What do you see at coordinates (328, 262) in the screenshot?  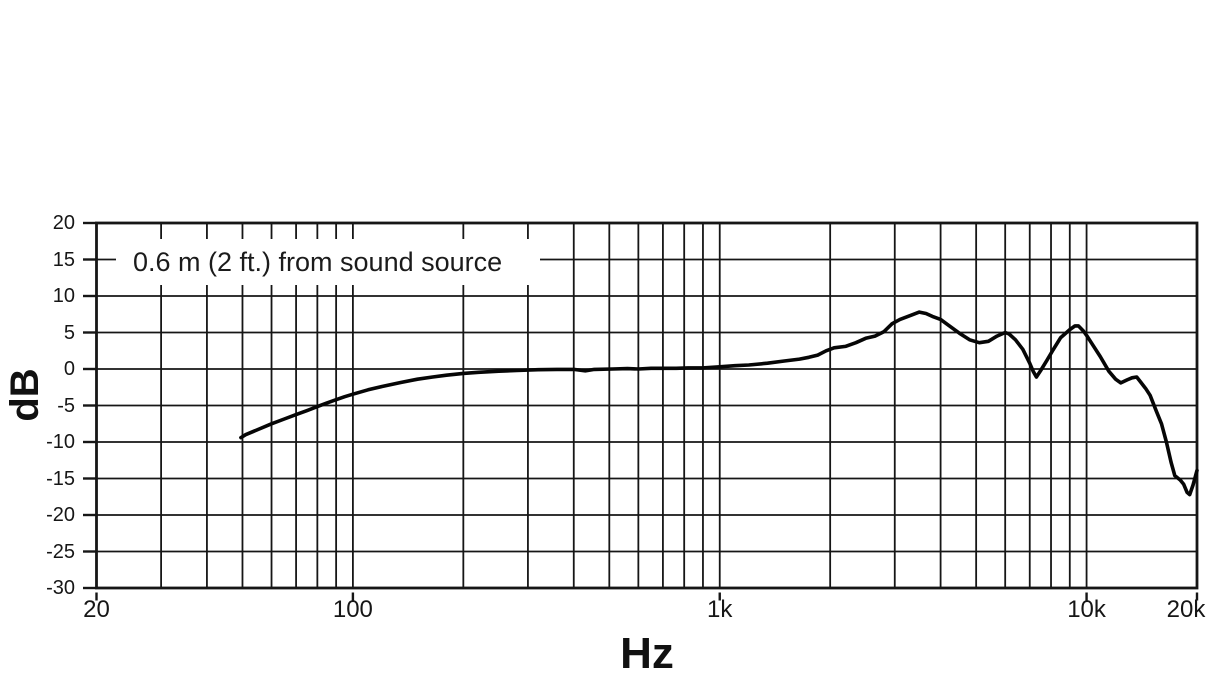 I see `measurement-distance-annotation: 0.6 m (2 ft.) from sound source` at bounding box center [328, 262].